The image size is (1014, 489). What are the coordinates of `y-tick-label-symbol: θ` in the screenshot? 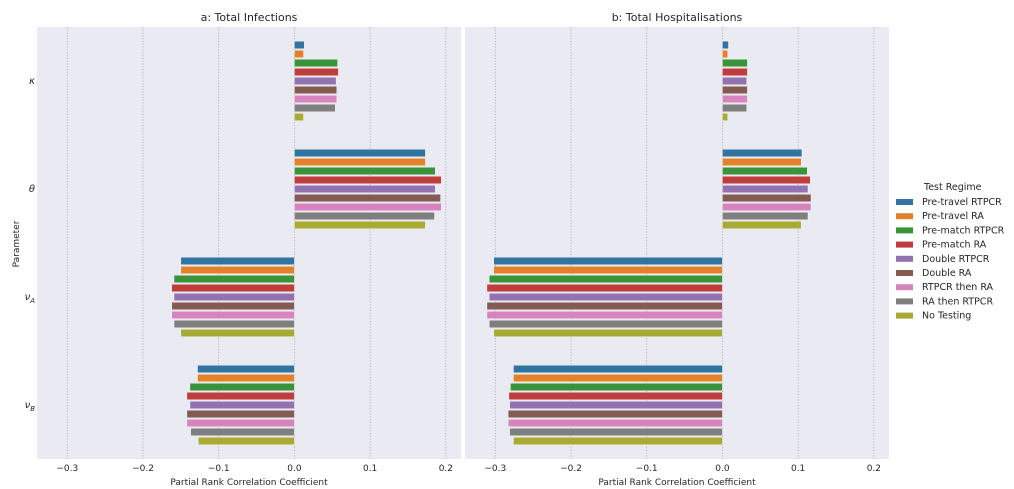 It's located at (32, 189).